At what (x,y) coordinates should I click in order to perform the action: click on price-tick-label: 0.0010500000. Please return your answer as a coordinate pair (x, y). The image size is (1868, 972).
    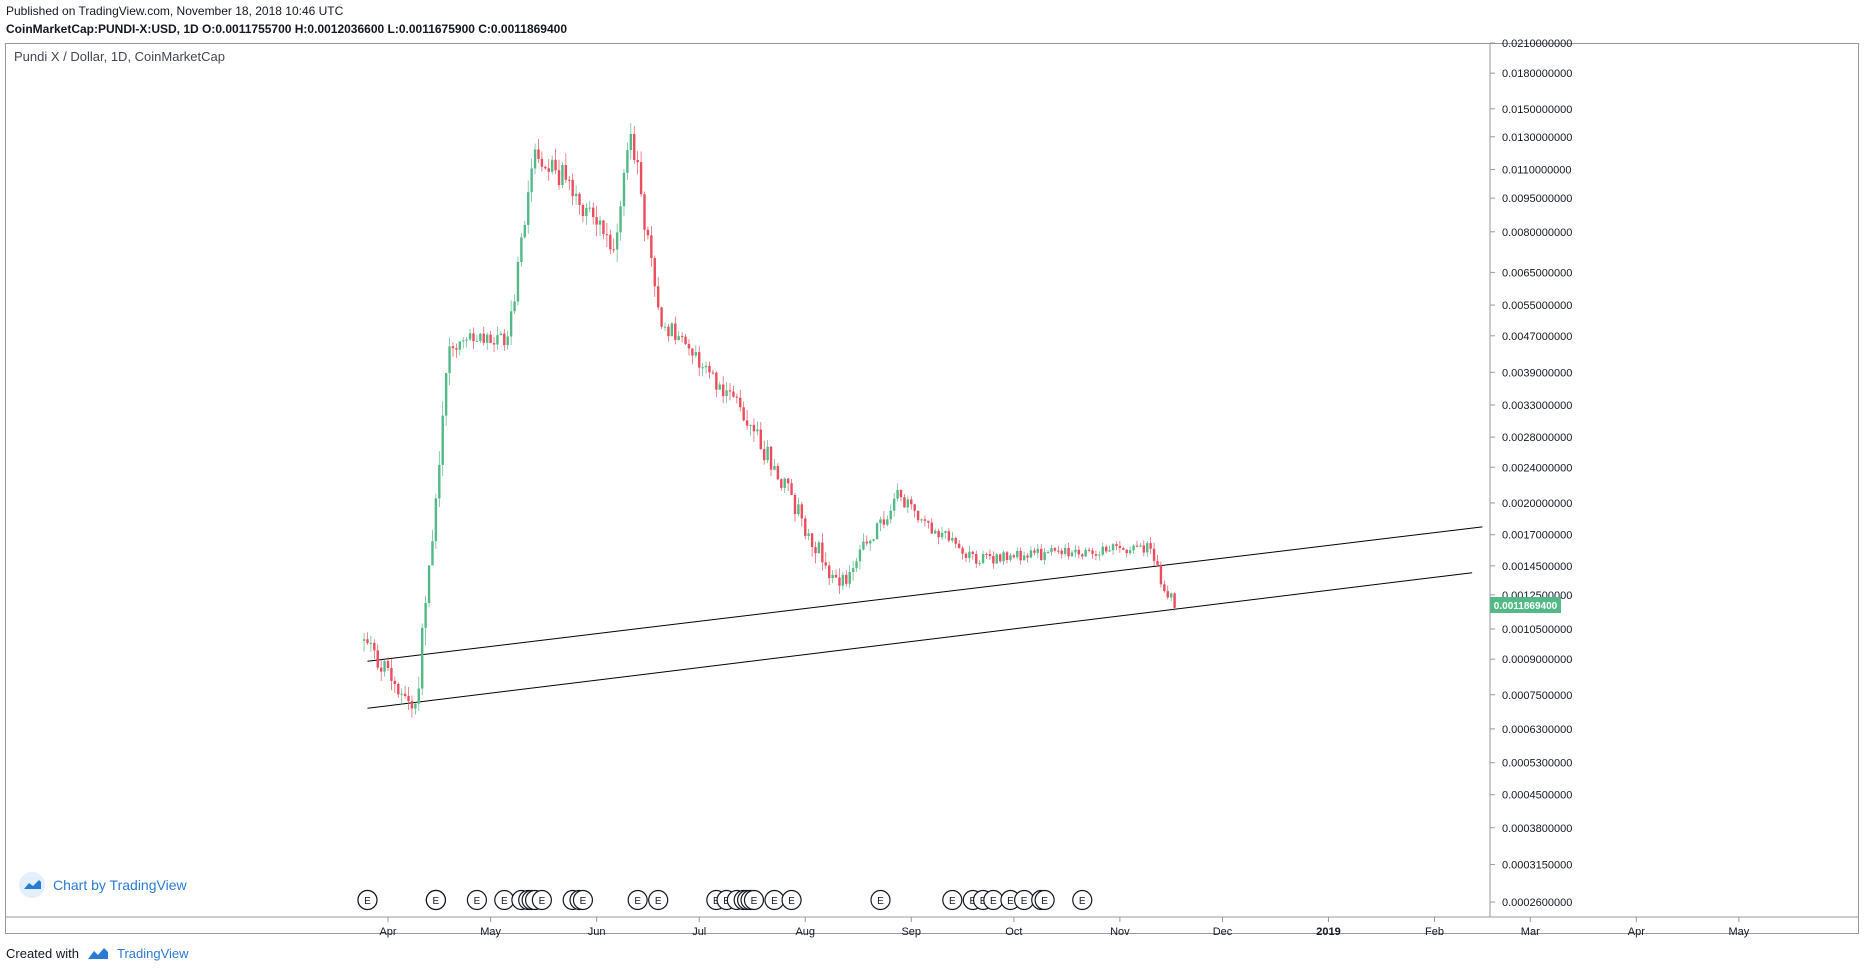
    Looking at the image, I should click on (1537, 630).